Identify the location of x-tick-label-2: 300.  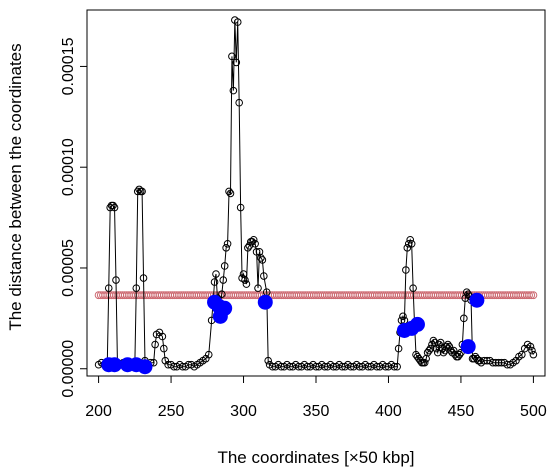
(243, 411).